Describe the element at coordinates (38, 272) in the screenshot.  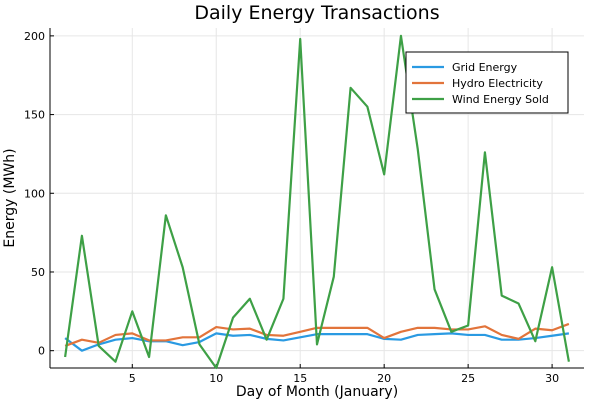
I see `y-tick-label: 50` at that location.